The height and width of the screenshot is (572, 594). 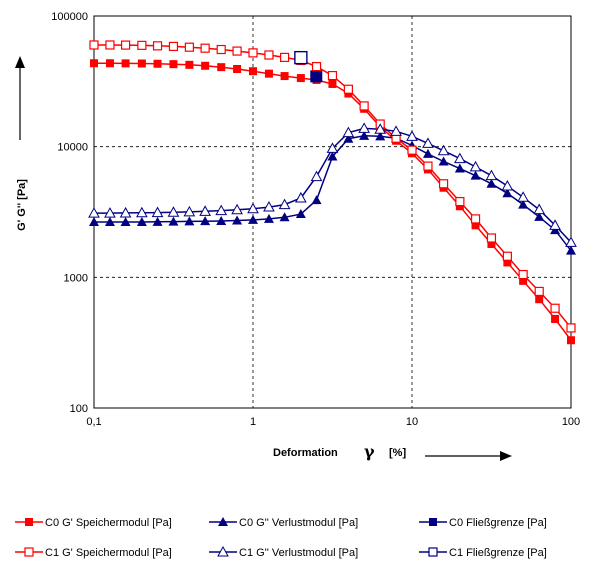 I want to click on legend-item-c1-g-speichermodul-pa: C1 G' Speichermodul [Pa], so click(x=93, y=553).